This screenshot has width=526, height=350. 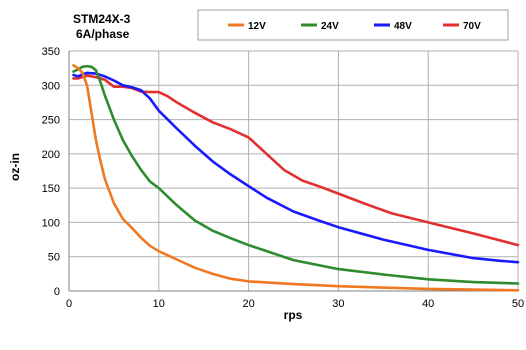 What do you see at coordinates (51, 223) in the screenshot?
I see `y-tick-label: 100` at bounding box center [51, 223].